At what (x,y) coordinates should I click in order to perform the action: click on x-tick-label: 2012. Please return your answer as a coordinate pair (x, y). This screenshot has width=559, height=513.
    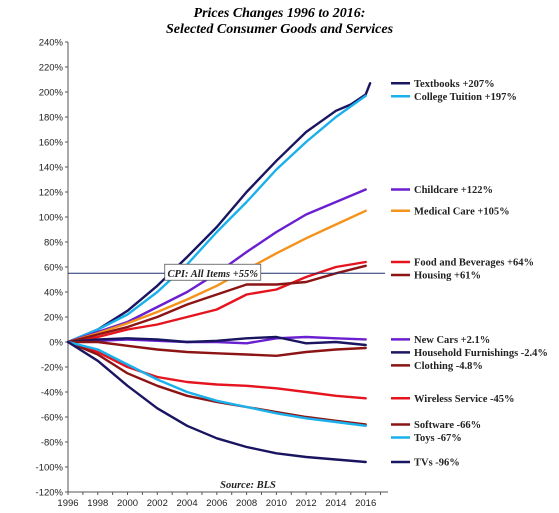
    Looking at the image, I should click on (306, 503).